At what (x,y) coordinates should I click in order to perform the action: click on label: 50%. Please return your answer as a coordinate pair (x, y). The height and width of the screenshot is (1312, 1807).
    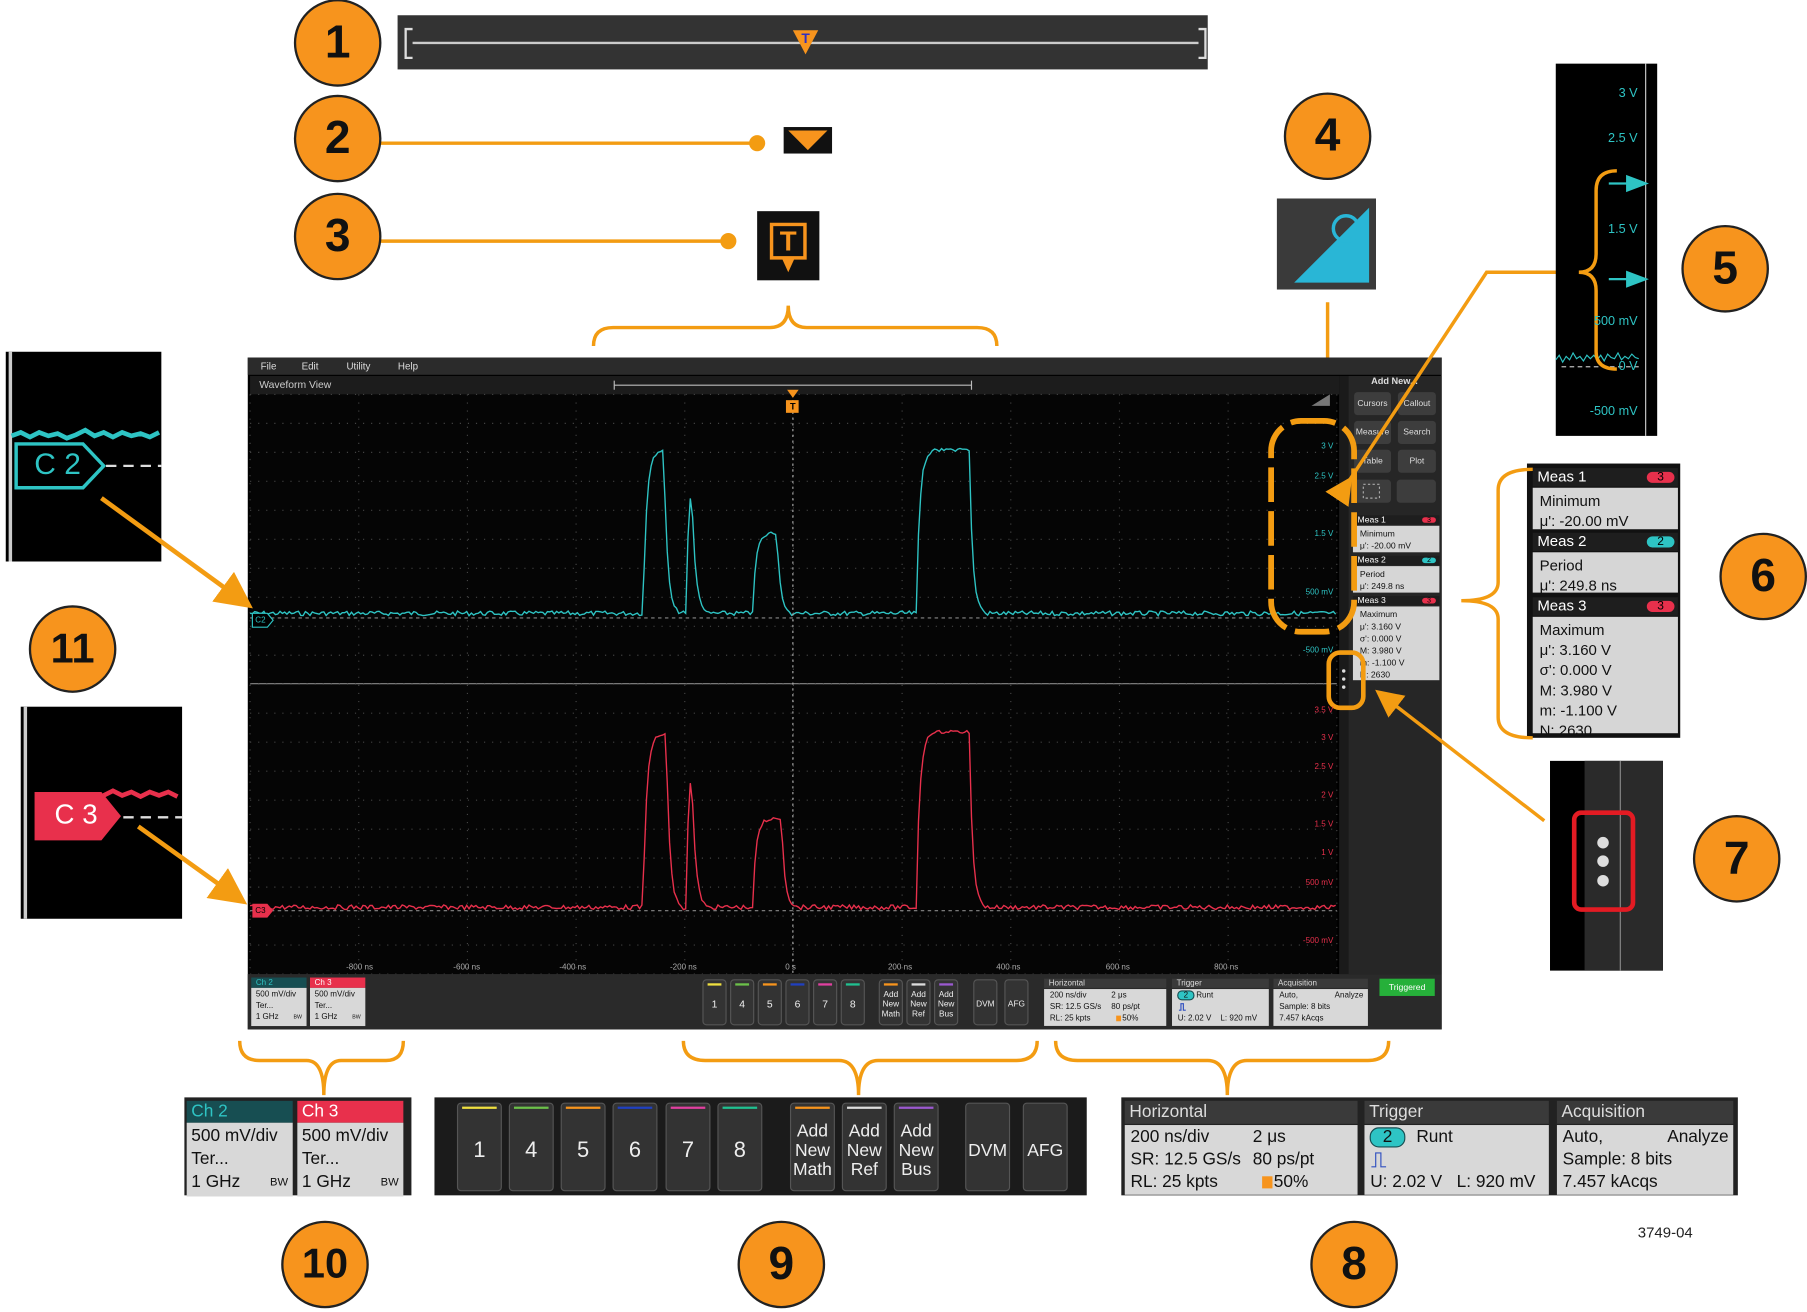
    Looking at the image, I should click on (1291, 1181).